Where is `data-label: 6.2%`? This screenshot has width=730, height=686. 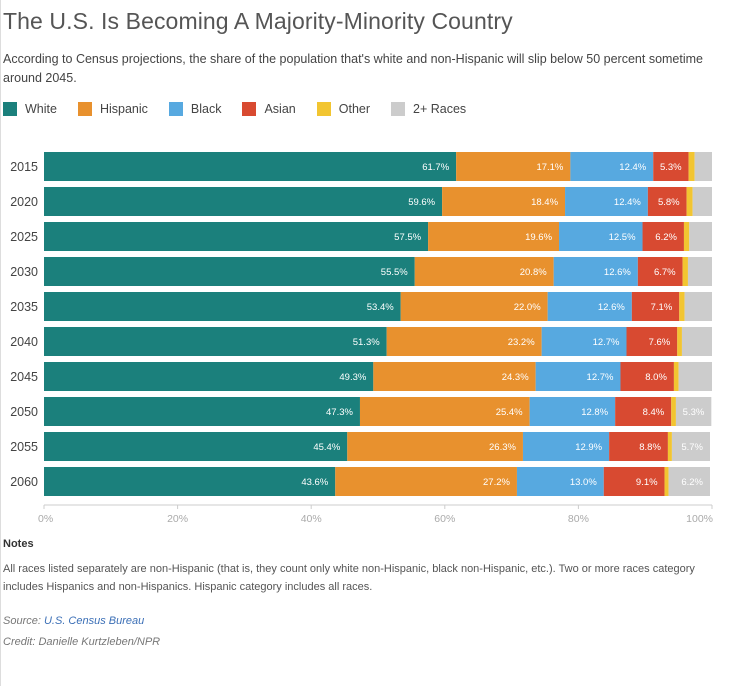 data-label: 6.2% is located at coordinates (666, 237).